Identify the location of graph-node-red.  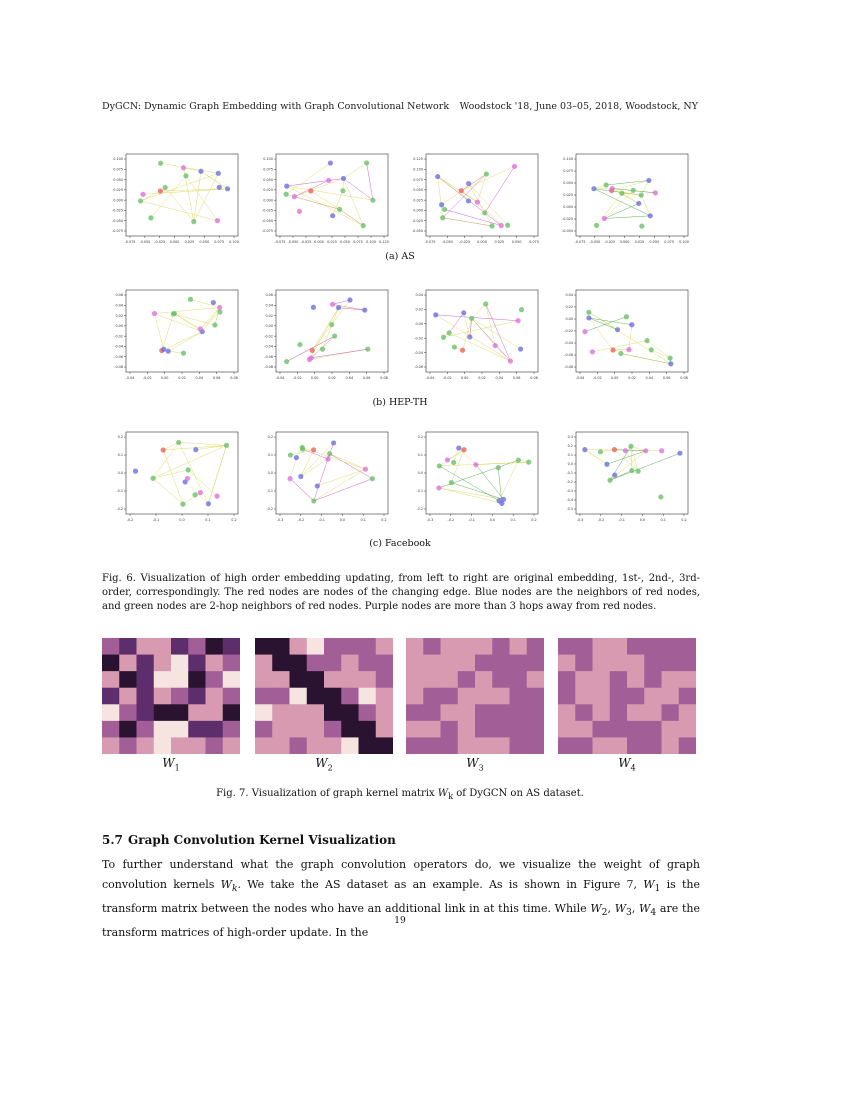
(613, 350).